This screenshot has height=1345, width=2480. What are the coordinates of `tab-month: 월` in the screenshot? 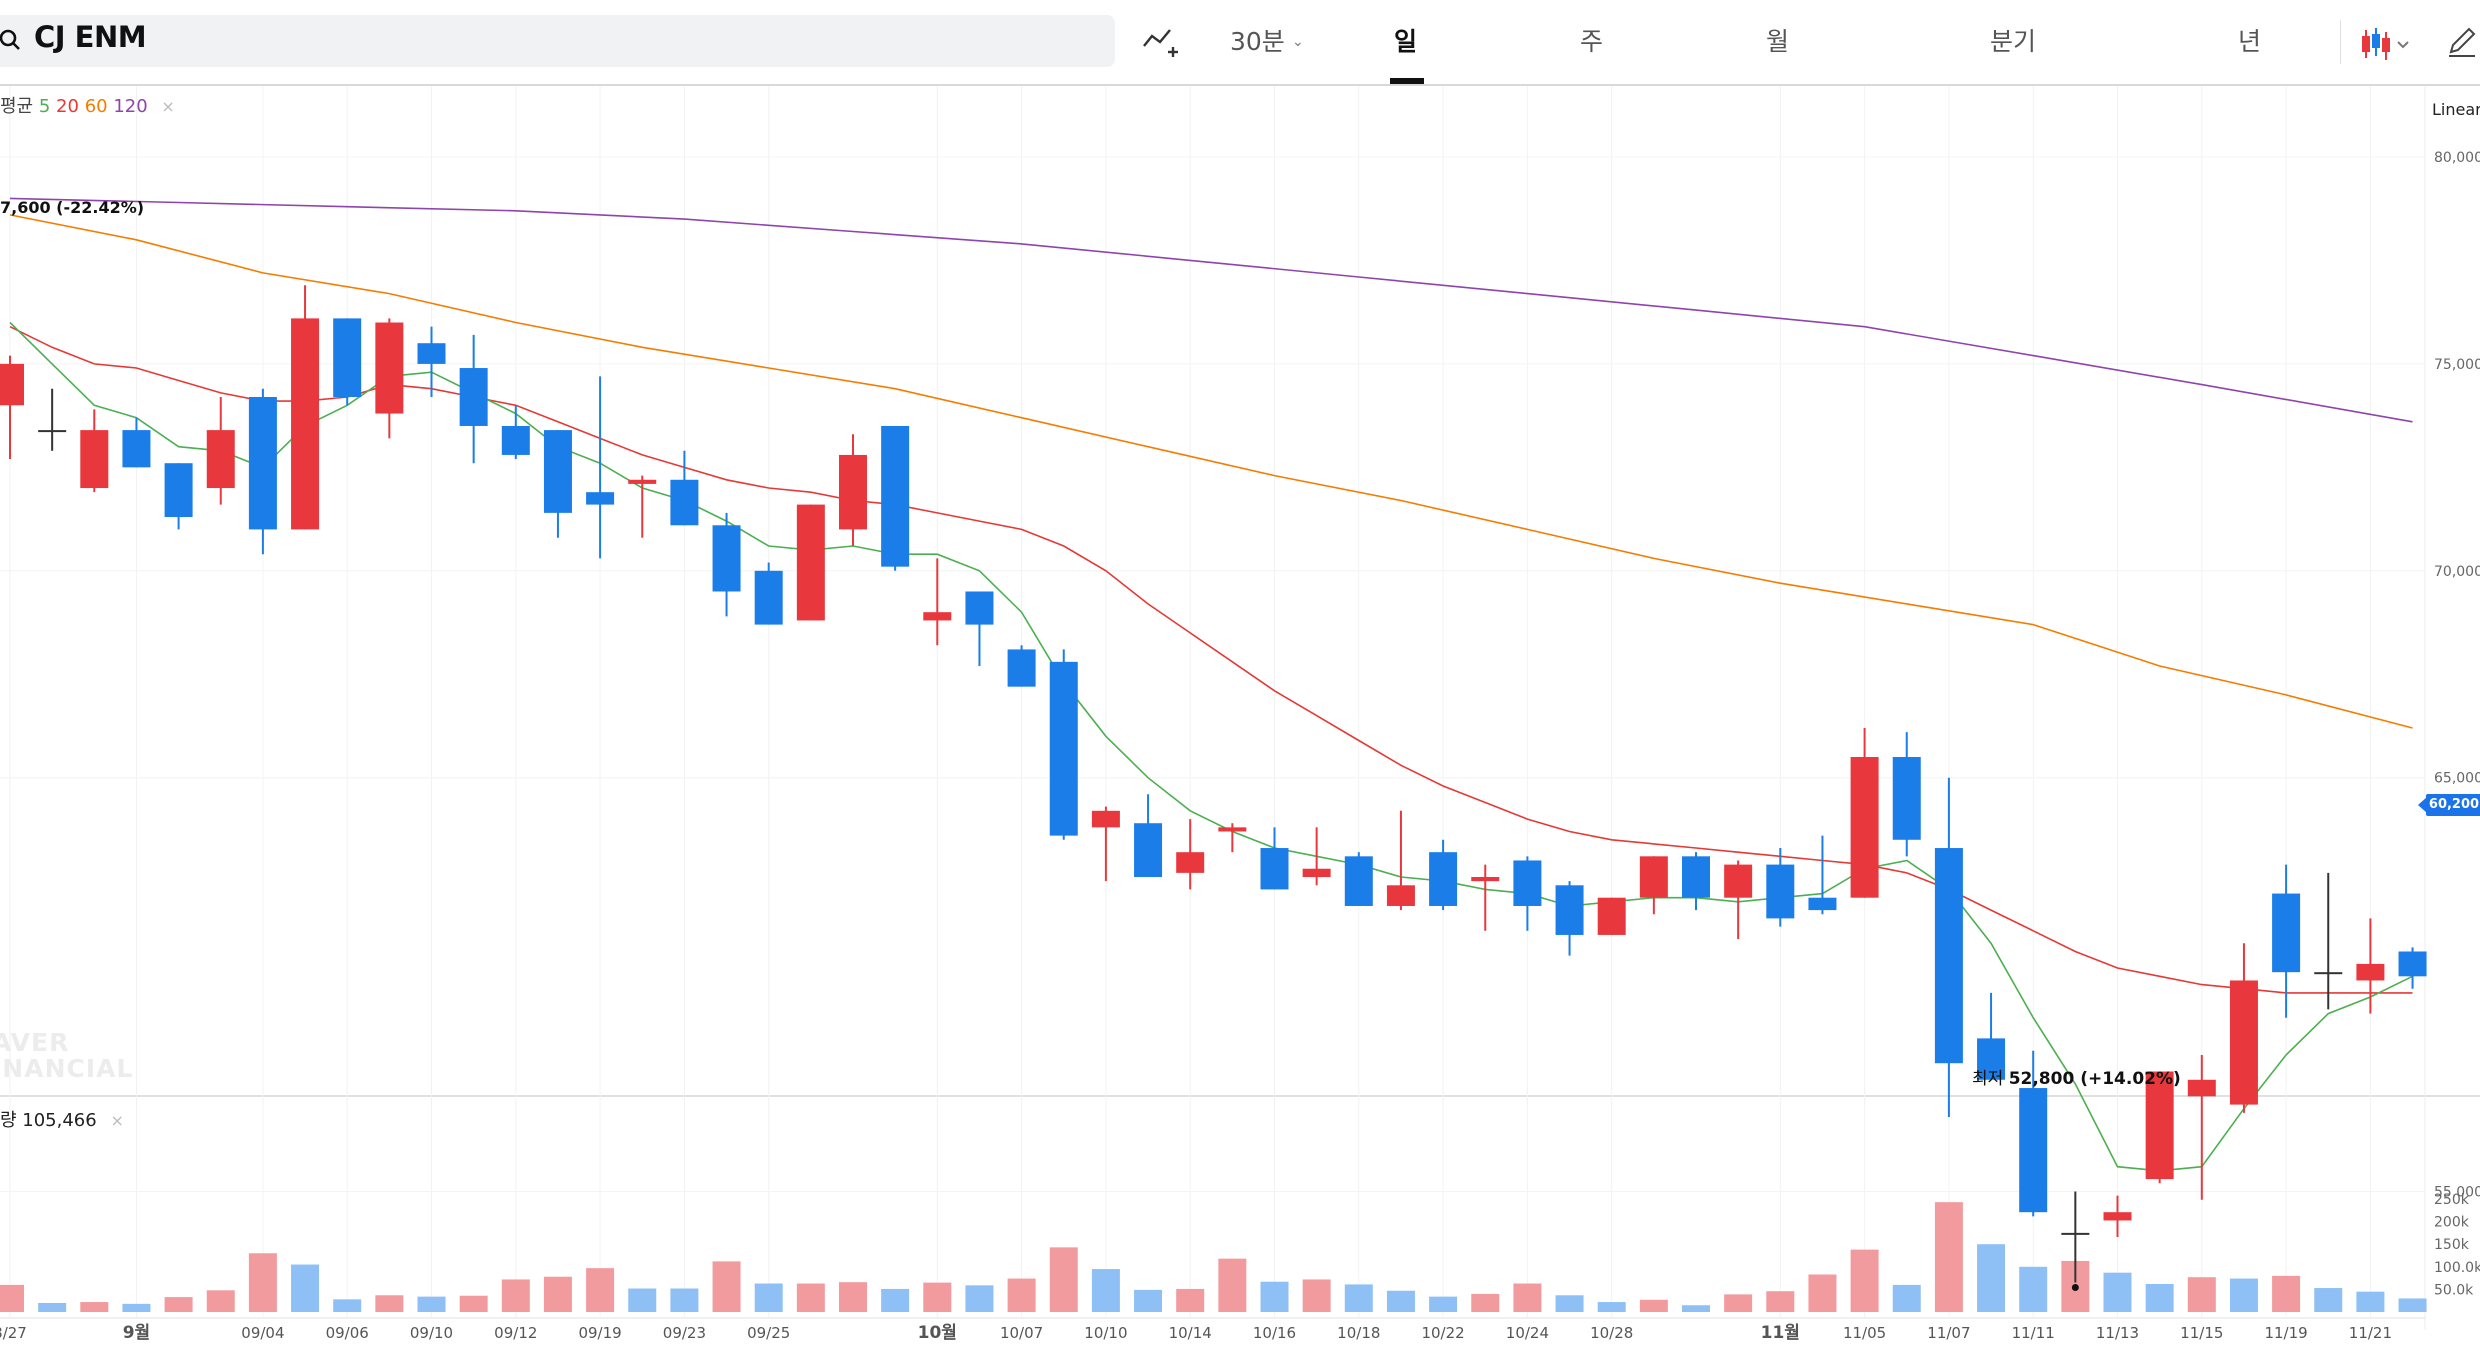 It's located at (1778, 41).